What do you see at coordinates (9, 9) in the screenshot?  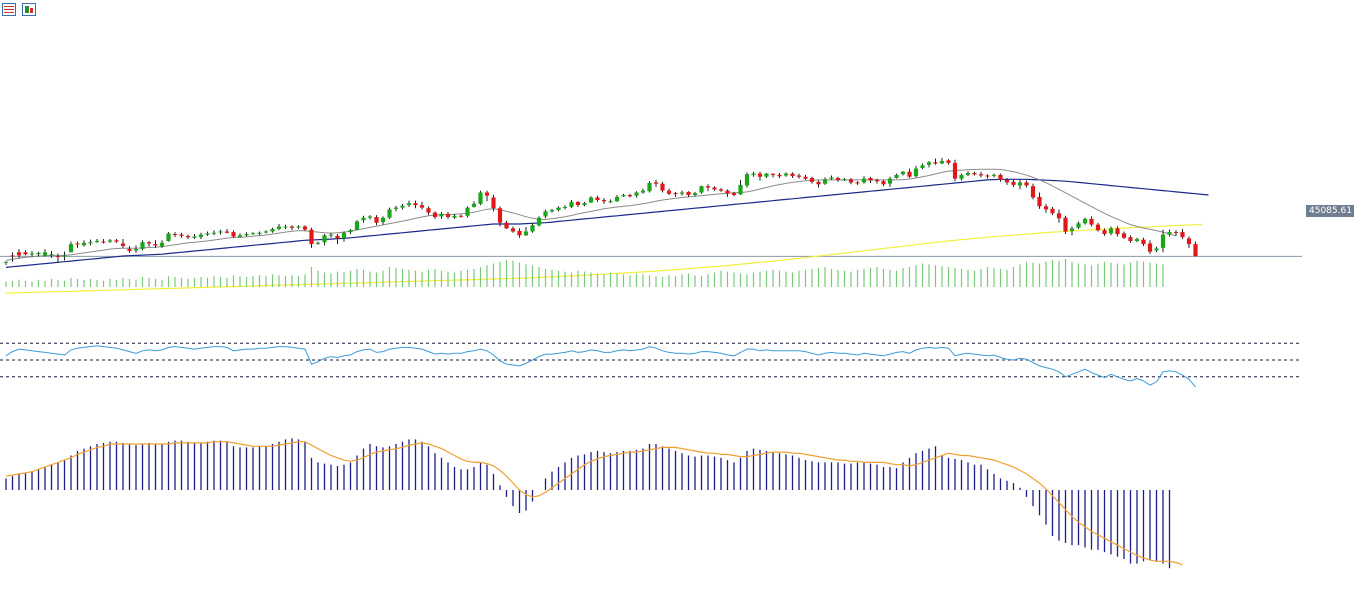 I see `list-icon` at bounding box center [9, 9].